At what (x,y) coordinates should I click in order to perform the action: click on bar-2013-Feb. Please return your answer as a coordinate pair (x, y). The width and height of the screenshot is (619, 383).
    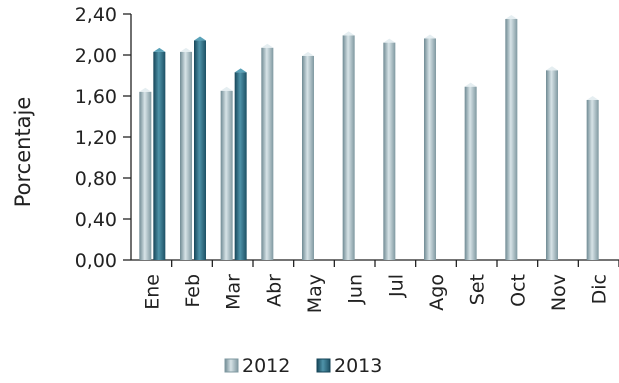
    Looking at the image, I should click on (200, 148).